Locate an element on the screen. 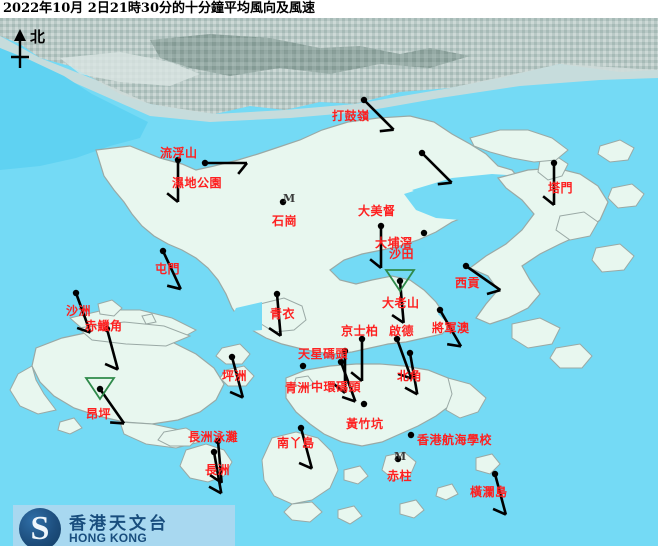  wind-barb-chek-lap-kok is located at coordinates (111, 348).